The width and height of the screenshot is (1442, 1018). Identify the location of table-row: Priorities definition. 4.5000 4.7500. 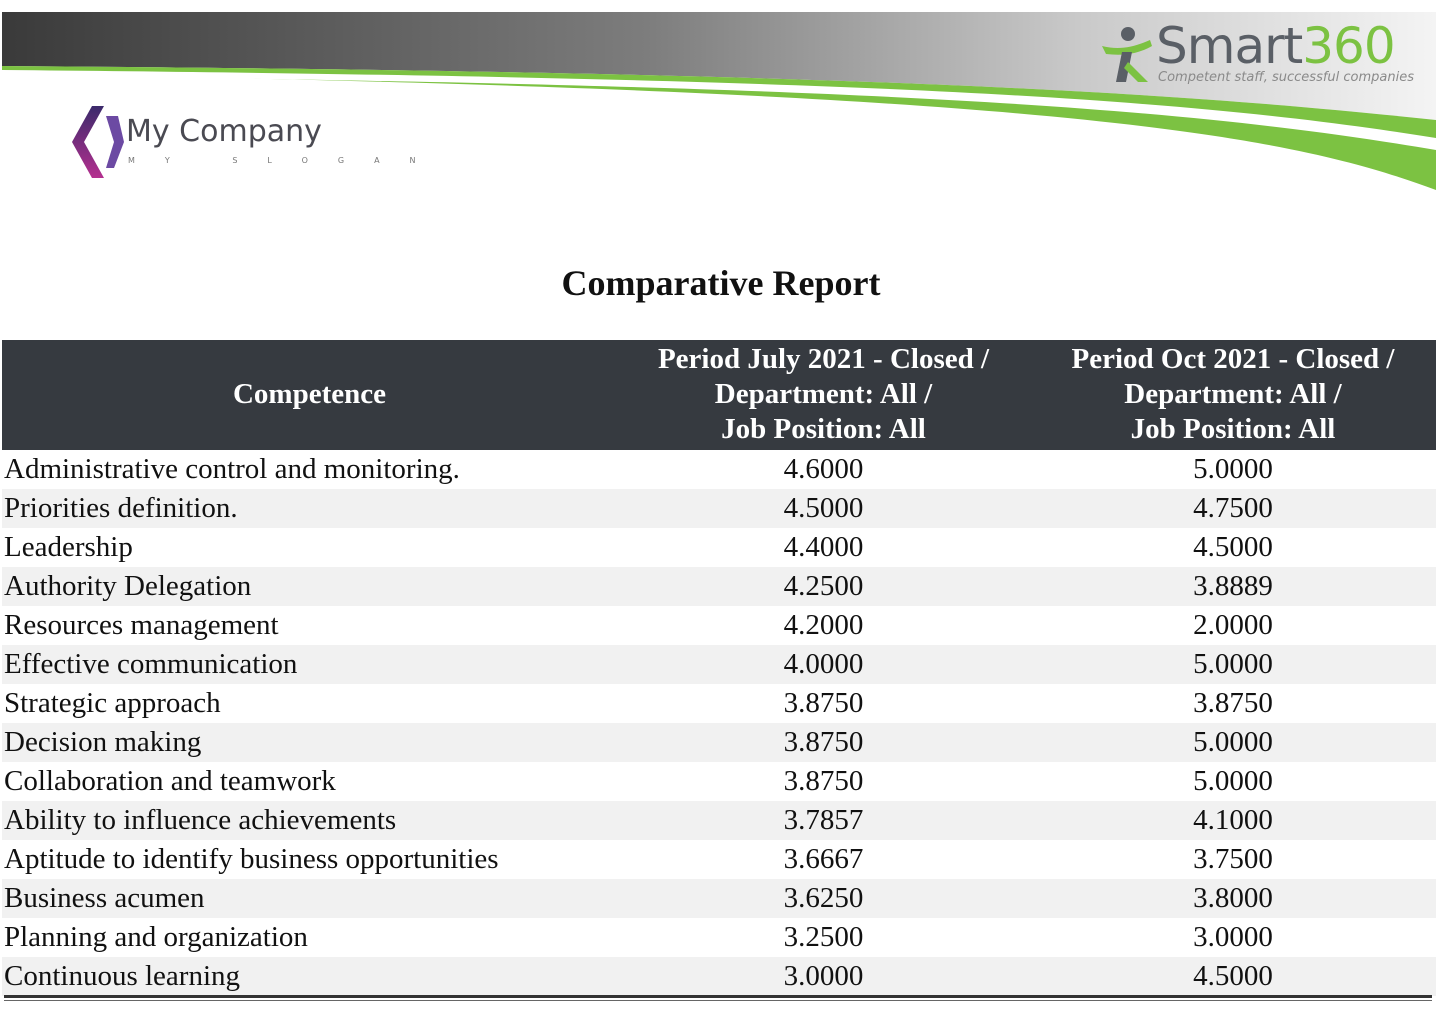
(719, 508).